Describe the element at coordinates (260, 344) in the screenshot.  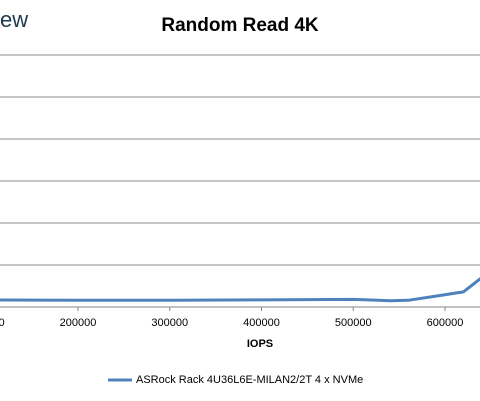
I see `x-axis-label: IOPS` at that location.